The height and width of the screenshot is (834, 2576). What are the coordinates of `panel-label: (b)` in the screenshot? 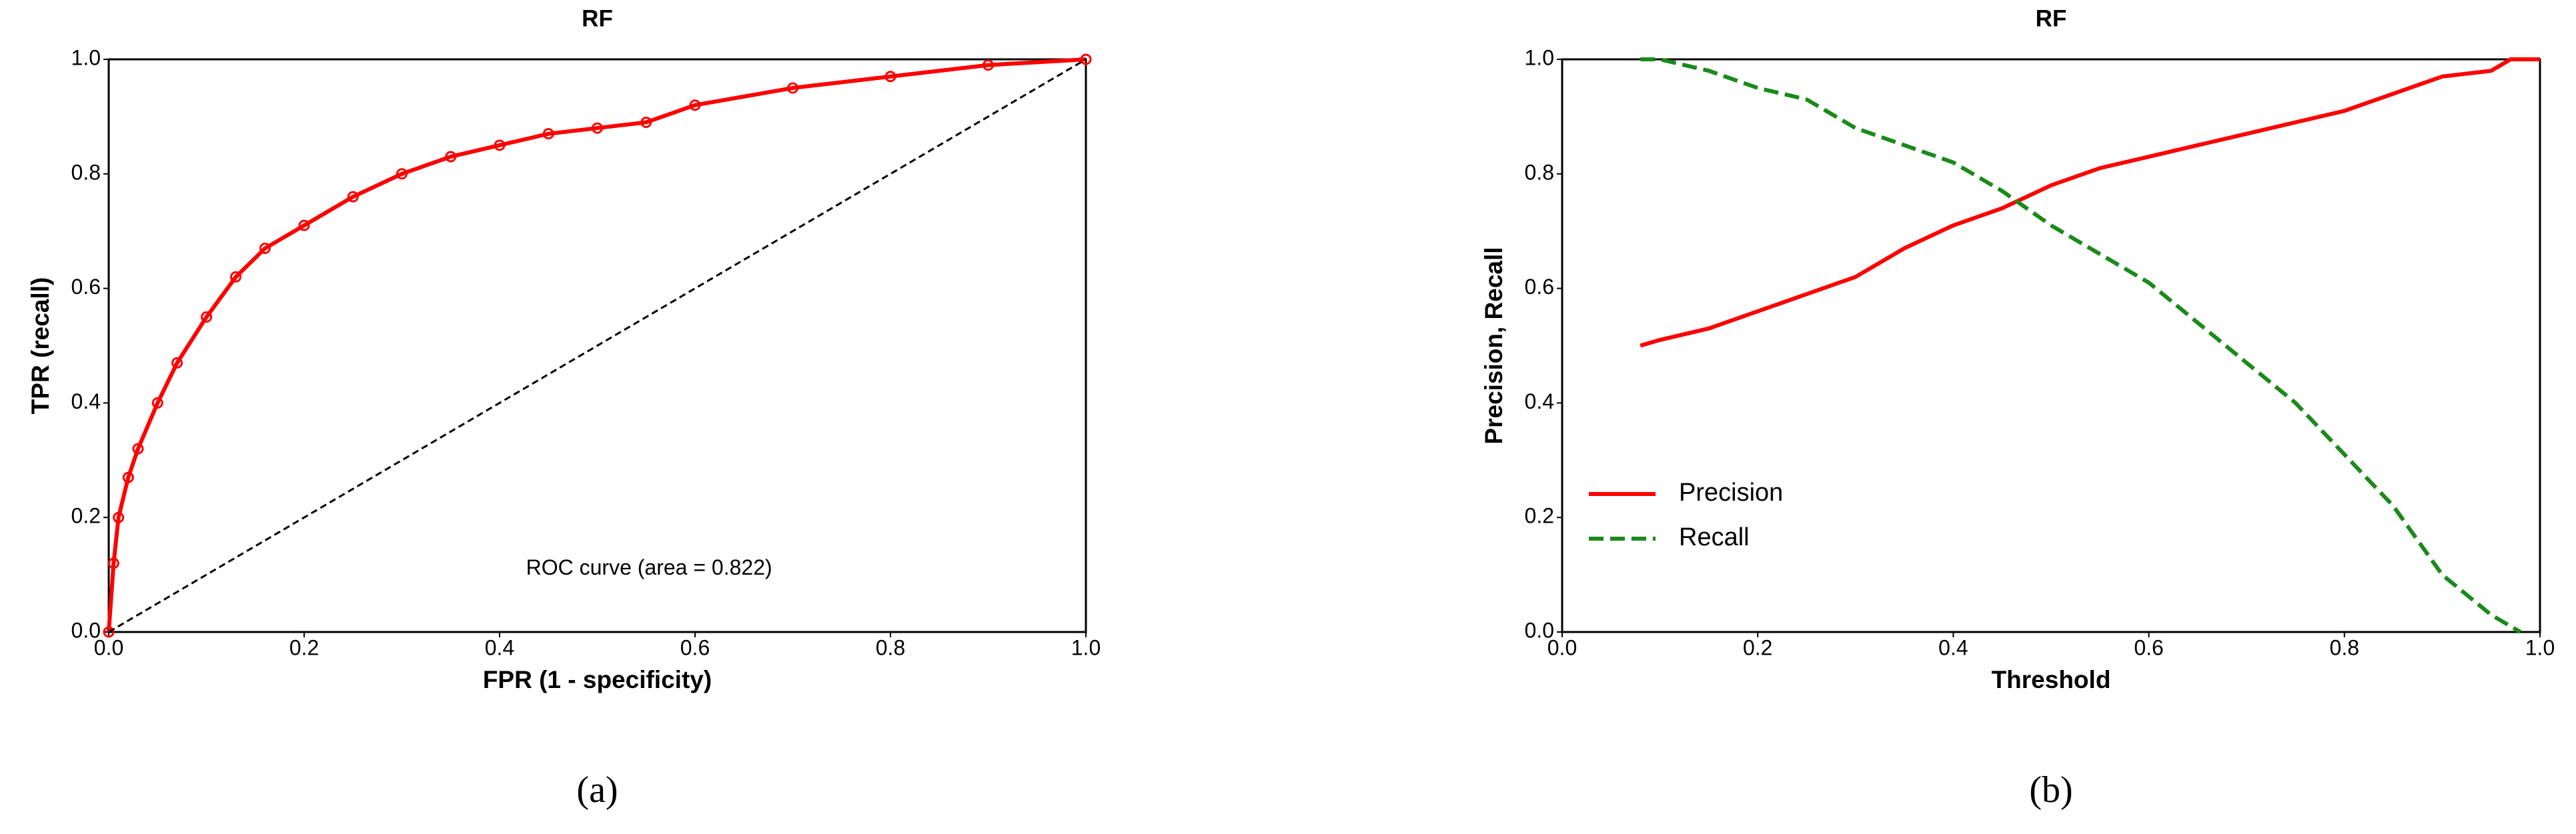 It's located at (2051, 790).